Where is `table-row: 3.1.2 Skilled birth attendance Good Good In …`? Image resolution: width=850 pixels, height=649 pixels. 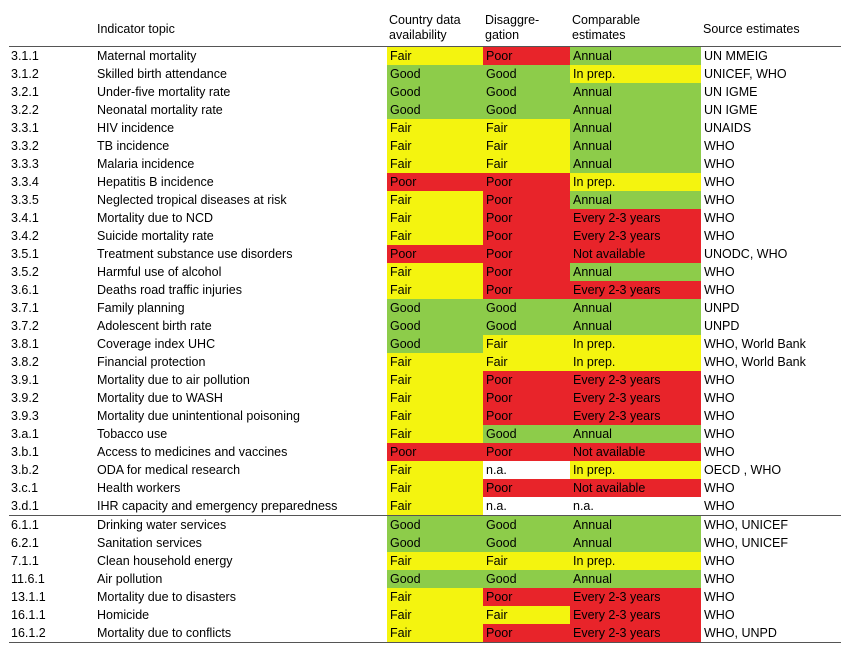
table-row: 3.1.2 Skilled birth attendance Good Good In … is located at coordinates (425, 74).